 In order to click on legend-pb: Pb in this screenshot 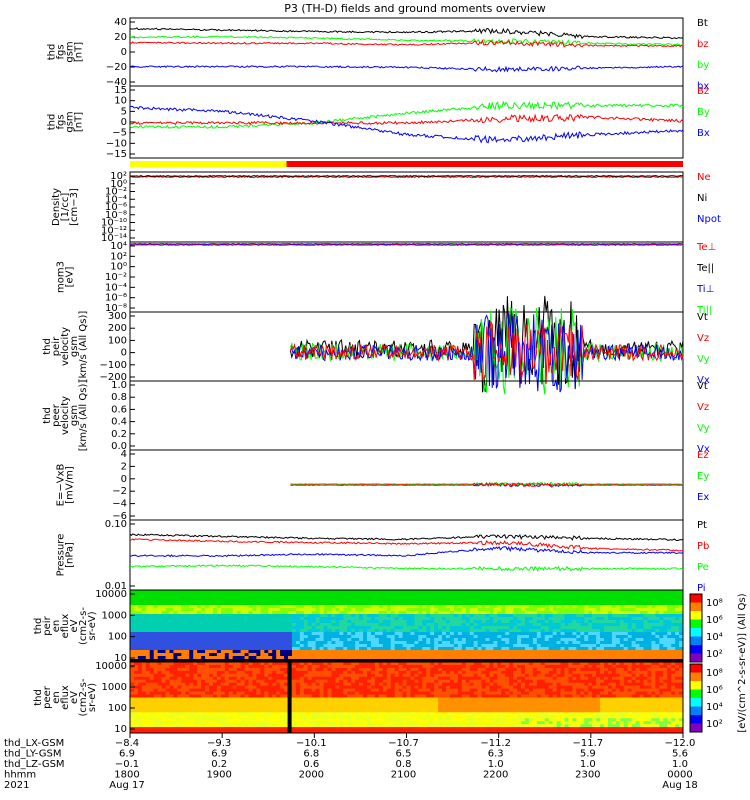, I will do `click(703, 546)`.